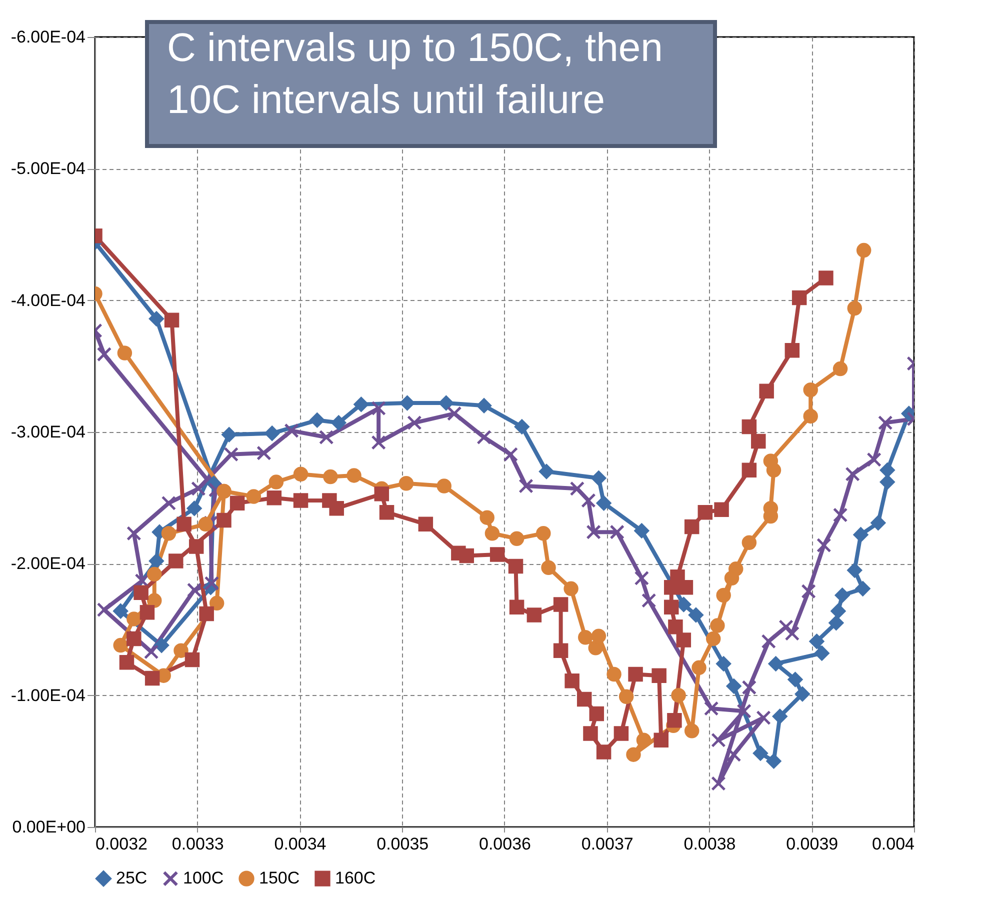  Describe the element at coordinates (48, 37) in the screenshot. I see `y-tick-label: -6.00E-04` at that location.